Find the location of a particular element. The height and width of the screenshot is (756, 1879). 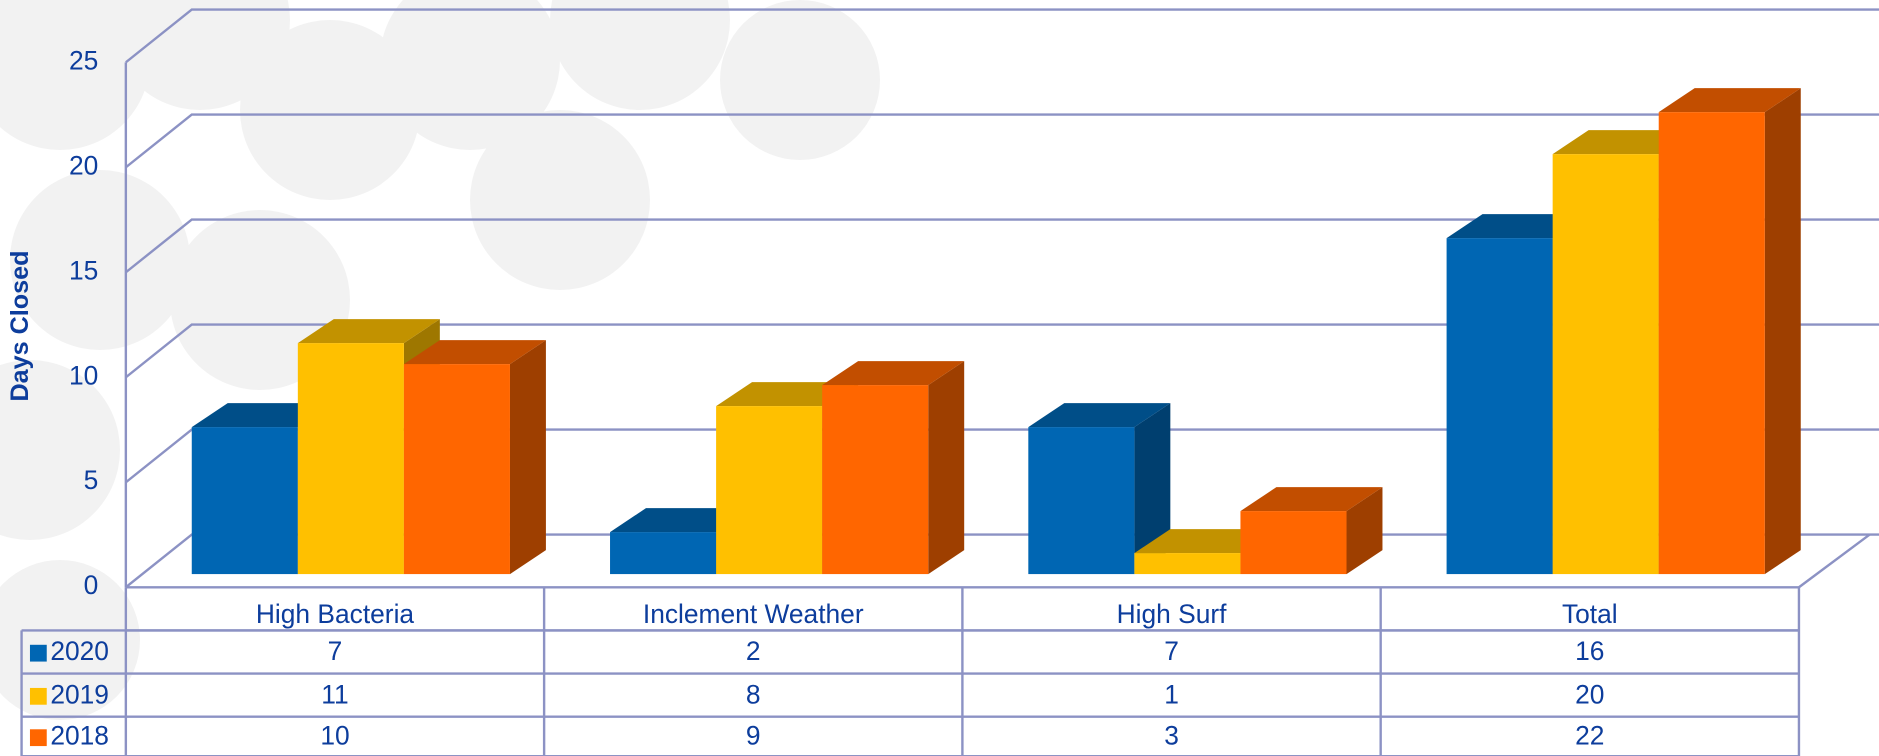

x-tick-label: Total is located at coordinates (1590, 614).